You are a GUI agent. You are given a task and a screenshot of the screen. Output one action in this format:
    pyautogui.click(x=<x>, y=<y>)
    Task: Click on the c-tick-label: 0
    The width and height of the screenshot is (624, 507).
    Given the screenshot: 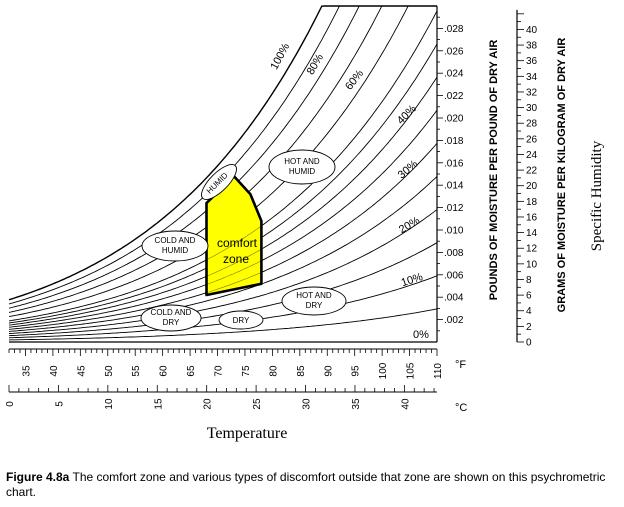 What is the action you would take?
    pyautogui.click(x=10, y=404)
    